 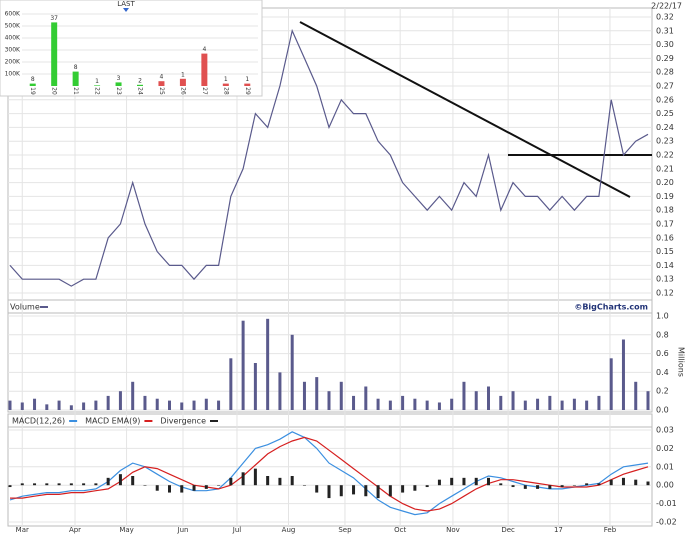 What do you see at coordinates (97, 91) in the screenshot?
I see `x-tick-label: 22` at bounding box center [97, 91].